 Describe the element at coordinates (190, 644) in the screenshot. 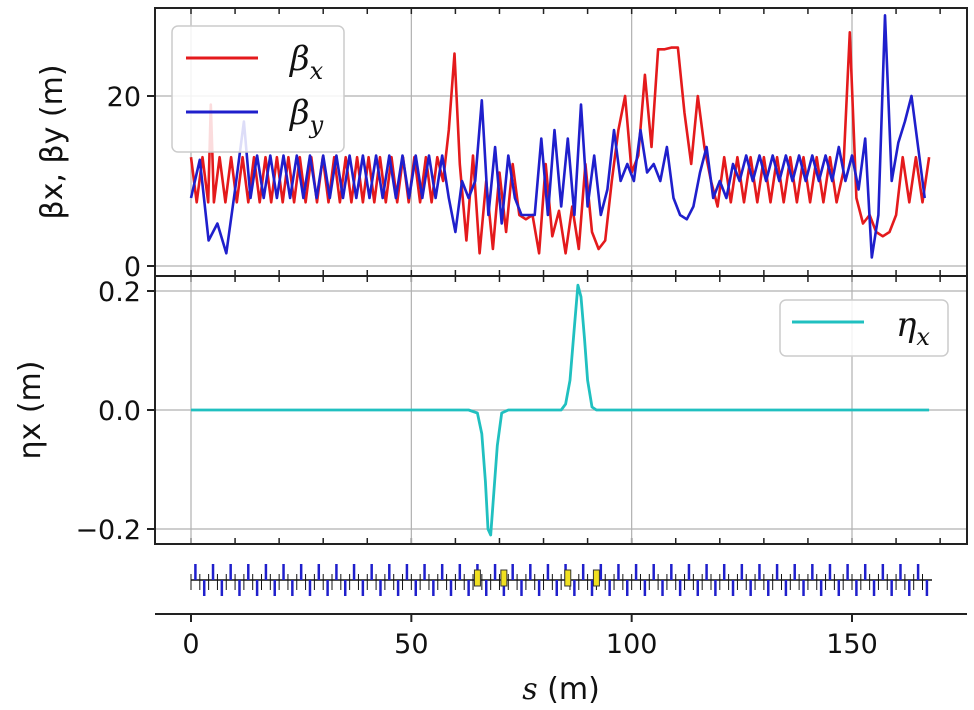

I see `s-axis-tick-label: 0` at that location.